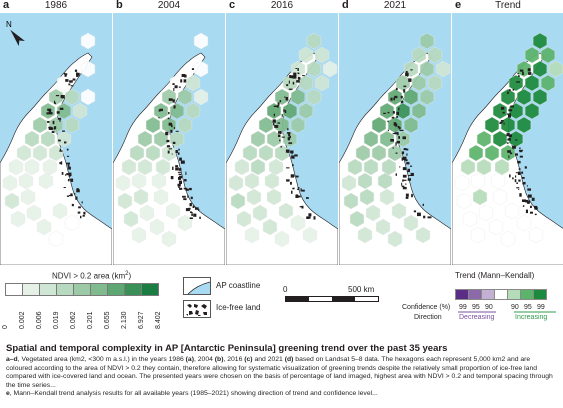 This screenshot has height=408, width=563. I want to click on ndvi-tick-label: 8.402, so click(158, 320).